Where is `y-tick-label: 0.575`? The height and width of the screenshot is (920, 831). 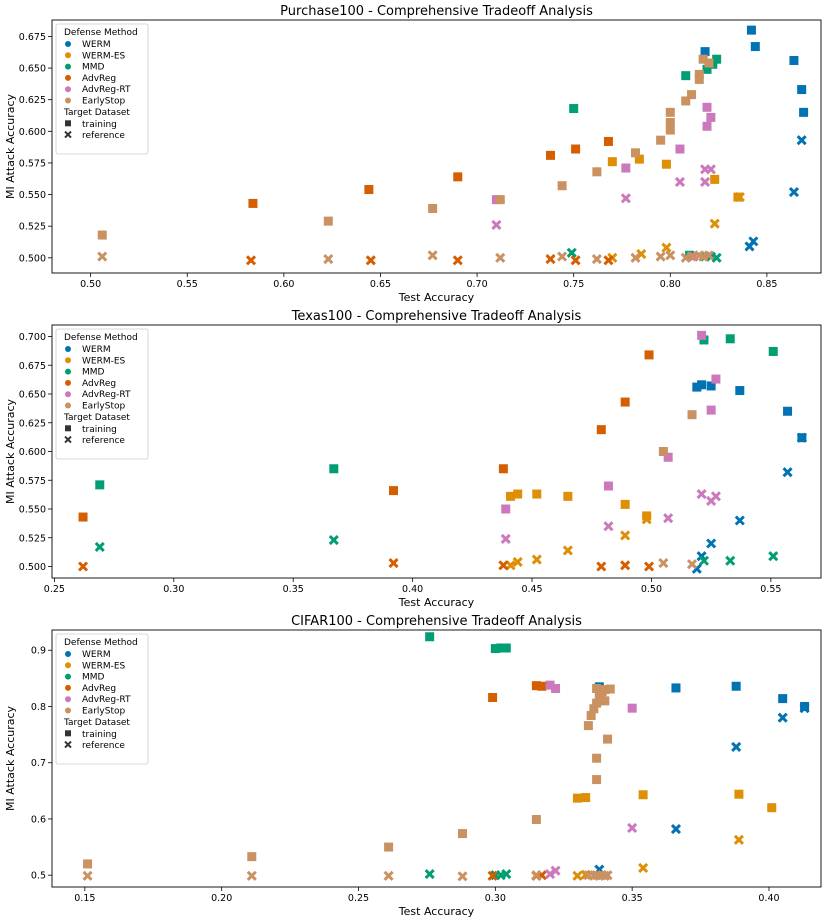
y-tick-label: 0.575 is located at coordinates (32, 481).